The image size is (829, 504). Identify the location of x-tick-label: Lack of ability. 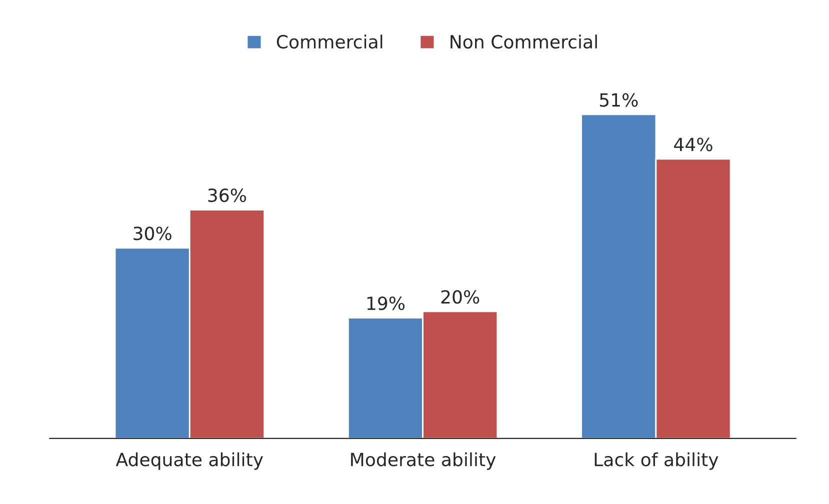
(656, 461).